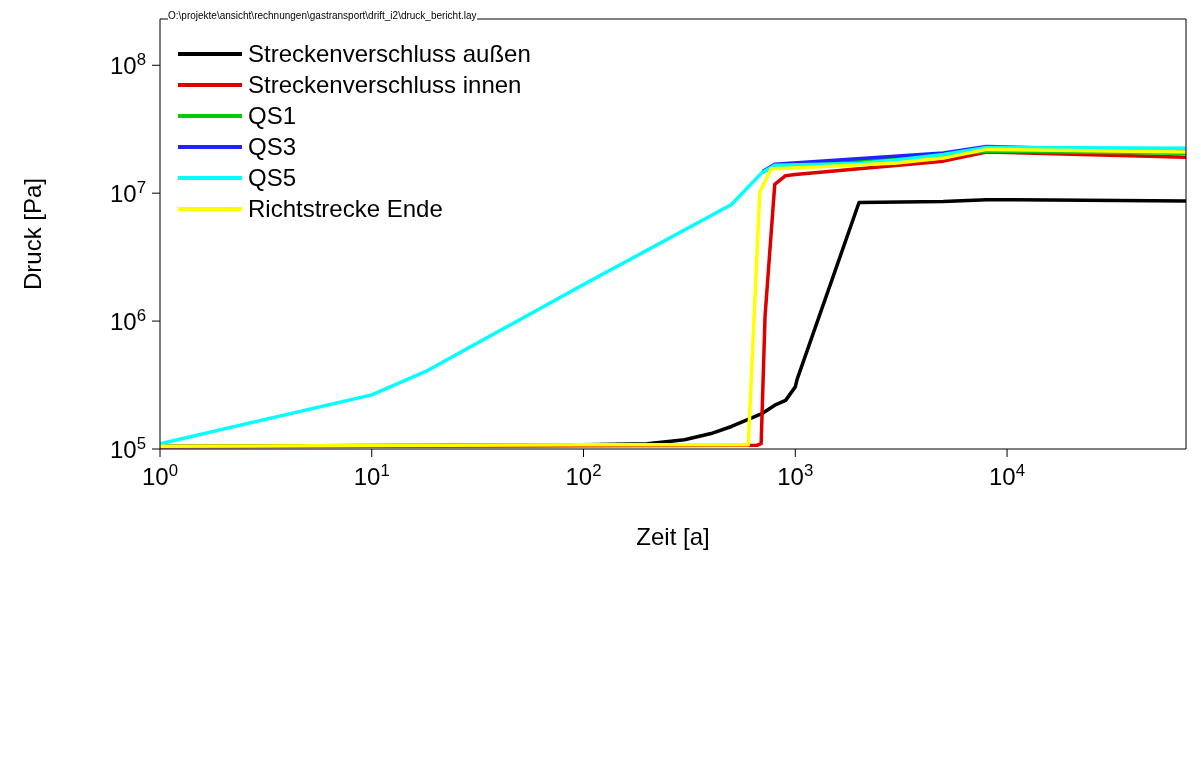 This screenshot has height=763, width=1201. I want to click on legend-label: Streckenverschluss außen, so click(389, 54).